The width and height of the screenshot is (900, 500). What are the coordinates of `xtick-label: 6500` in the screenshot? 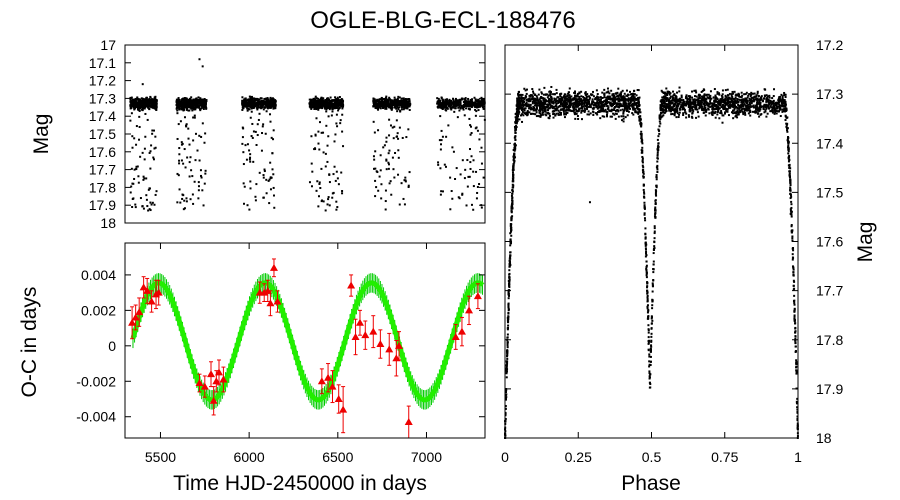 It's located at (337, 457).